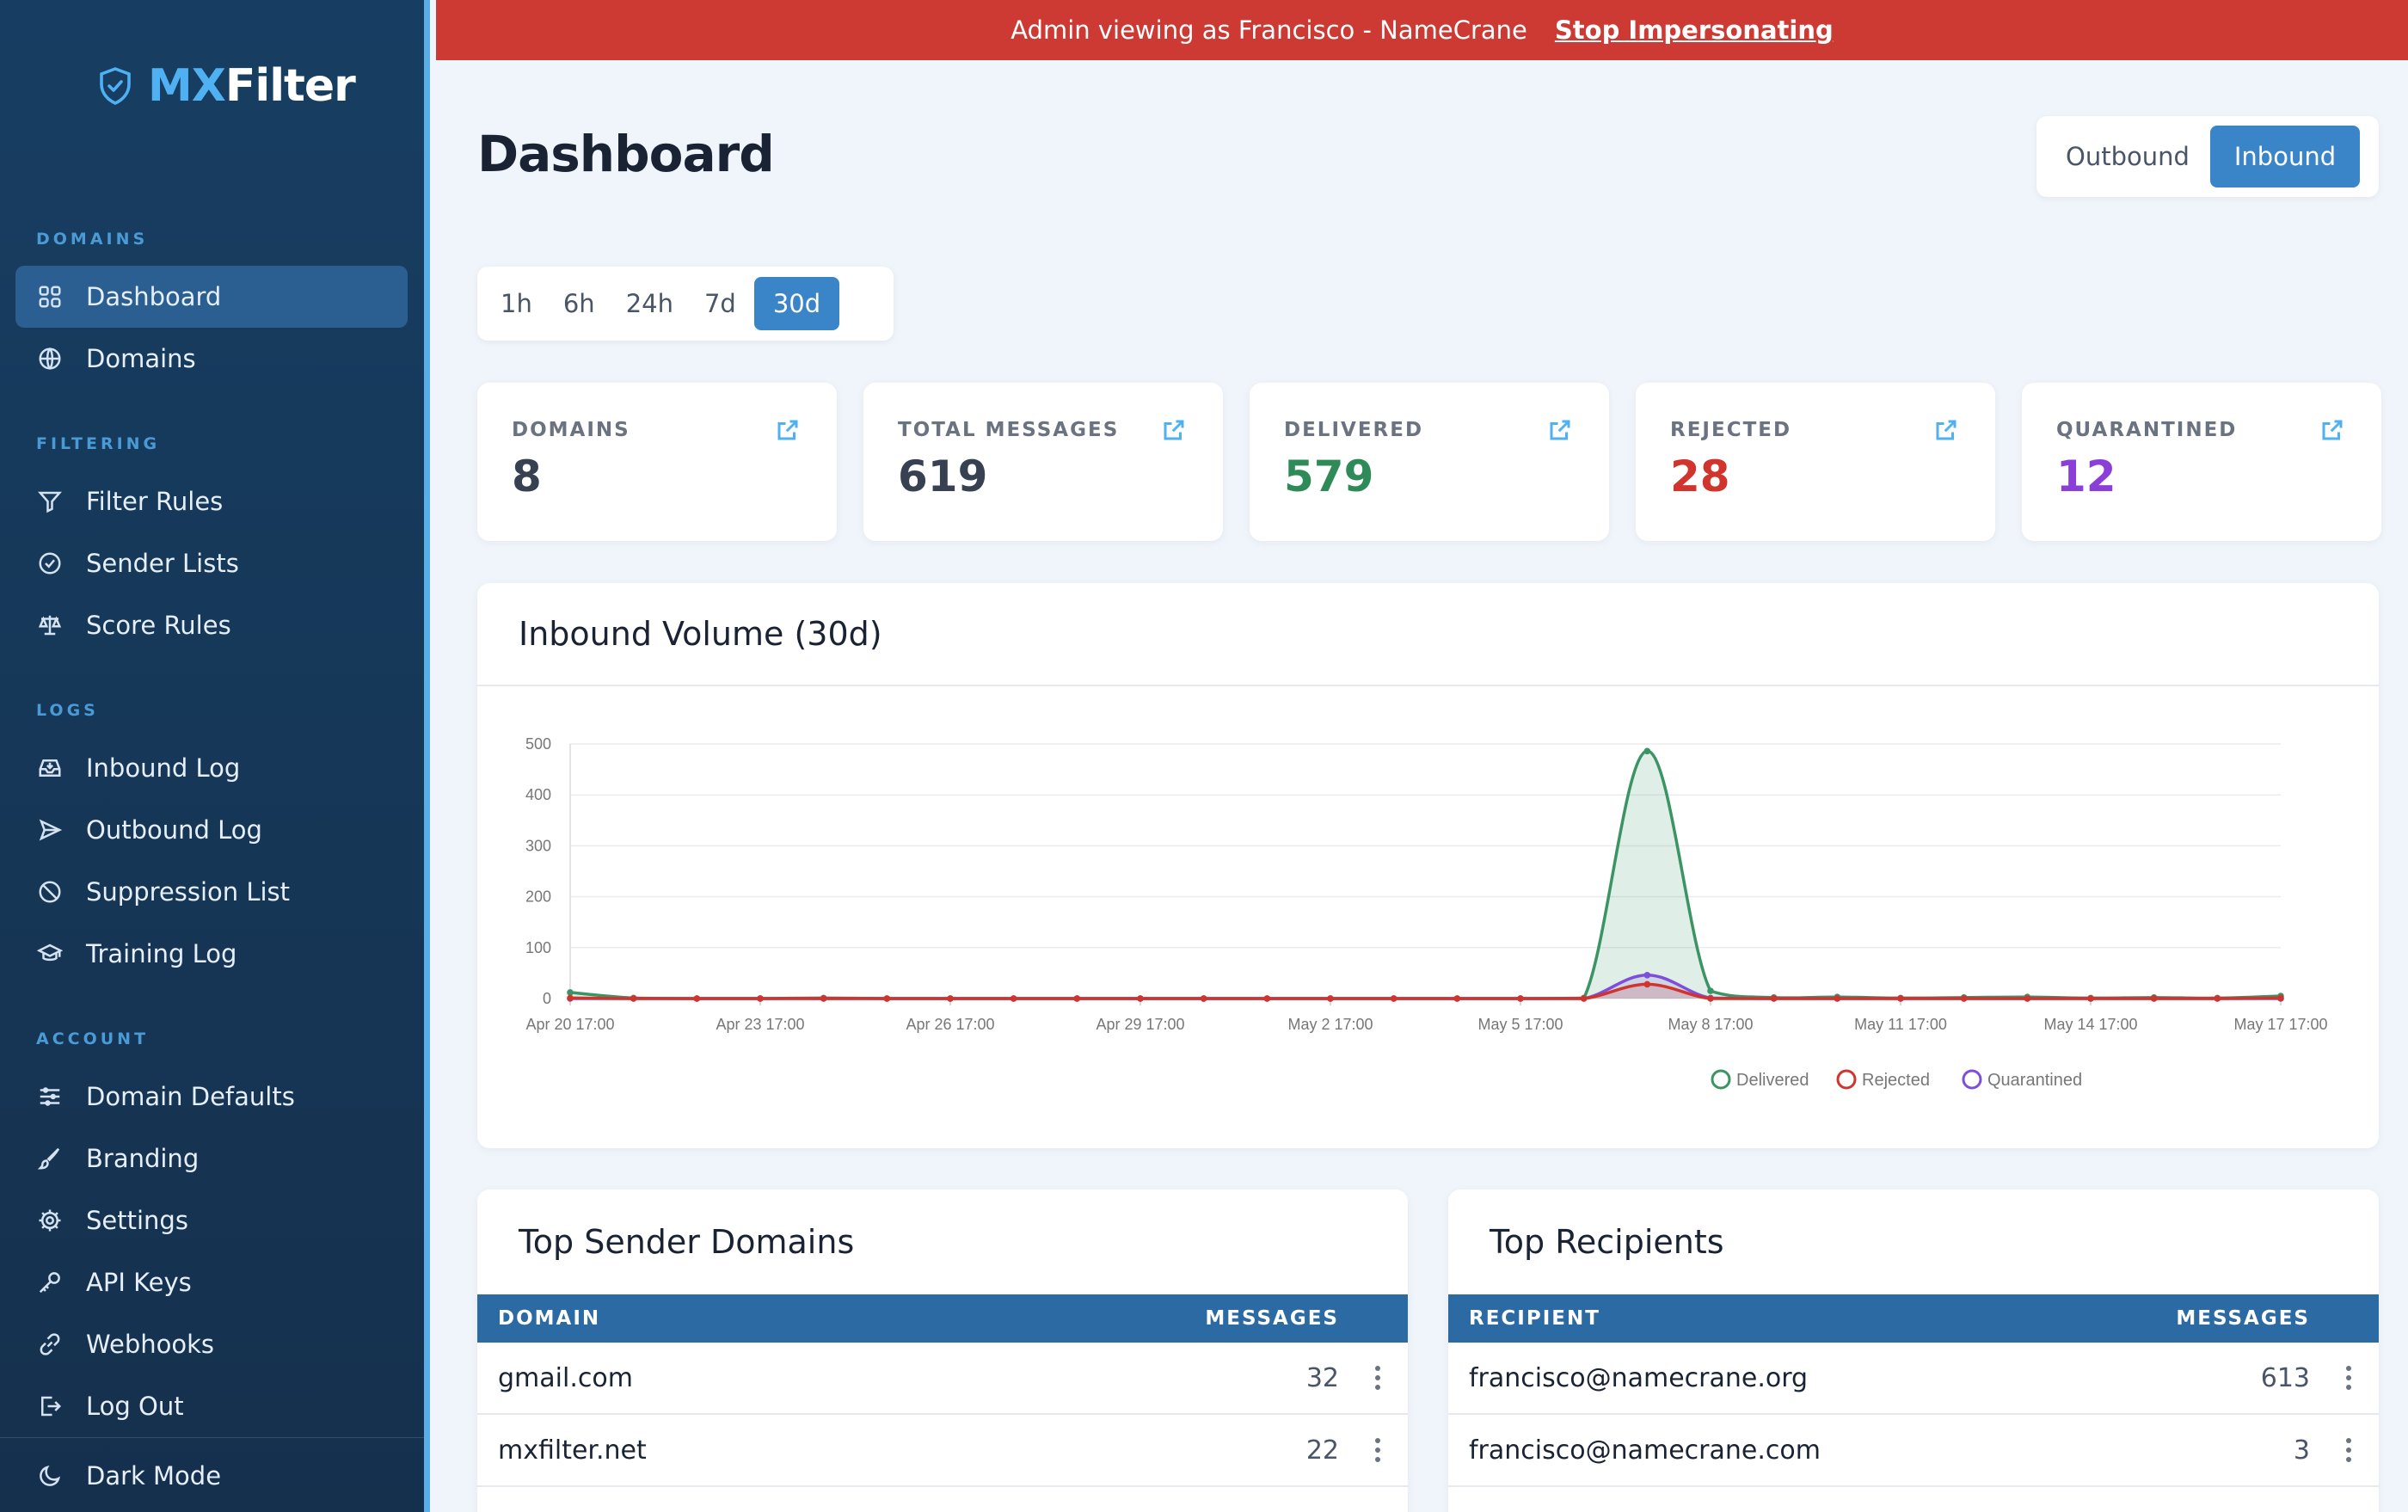 This screenshot has height=1512, width=2408. What do you see at coordinates (565, 1378) in the screenshot?
I see `row-domain: gmail.com` at bounding box center [565, 1378].